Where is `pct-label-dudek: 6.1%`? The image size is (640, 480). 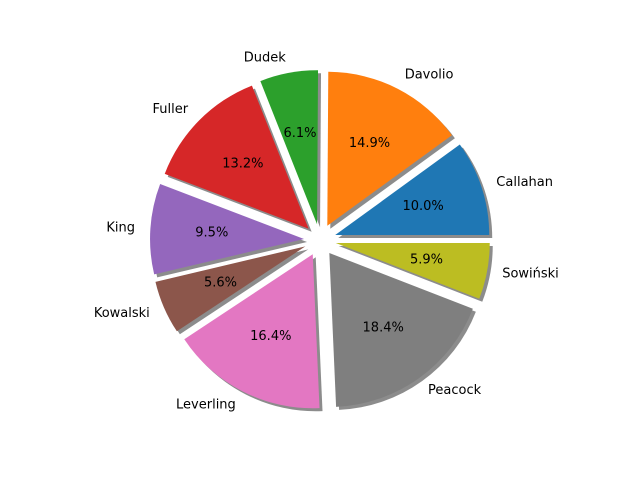 pct-label-dudek: 6.1% is located at coordinates (299, 133).